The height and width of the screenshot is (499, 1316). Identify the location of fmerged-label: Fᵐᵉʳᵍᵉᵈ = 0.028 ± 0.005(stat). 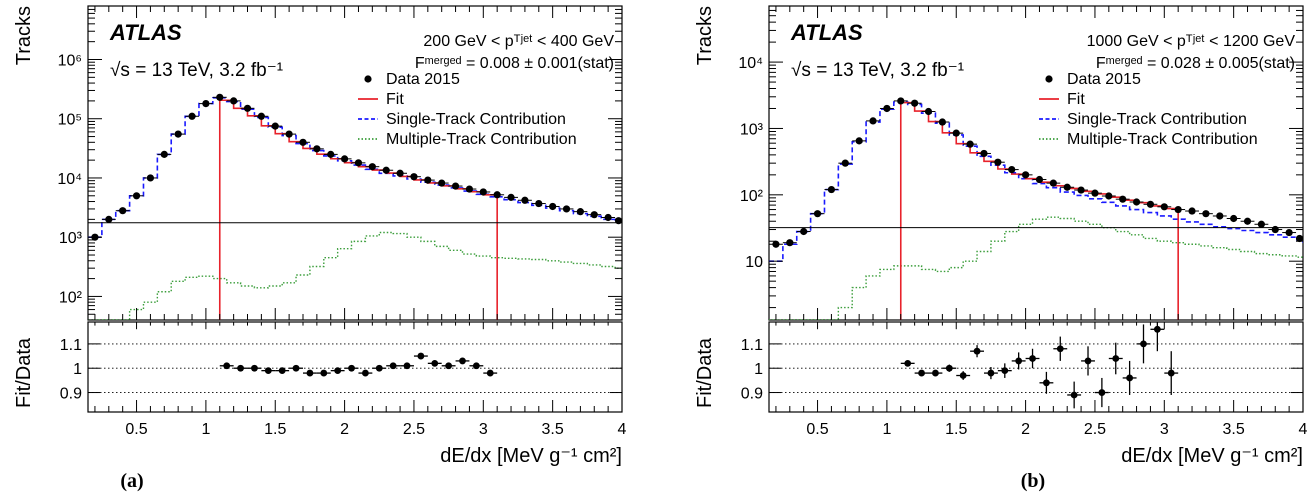
(1195, 63).